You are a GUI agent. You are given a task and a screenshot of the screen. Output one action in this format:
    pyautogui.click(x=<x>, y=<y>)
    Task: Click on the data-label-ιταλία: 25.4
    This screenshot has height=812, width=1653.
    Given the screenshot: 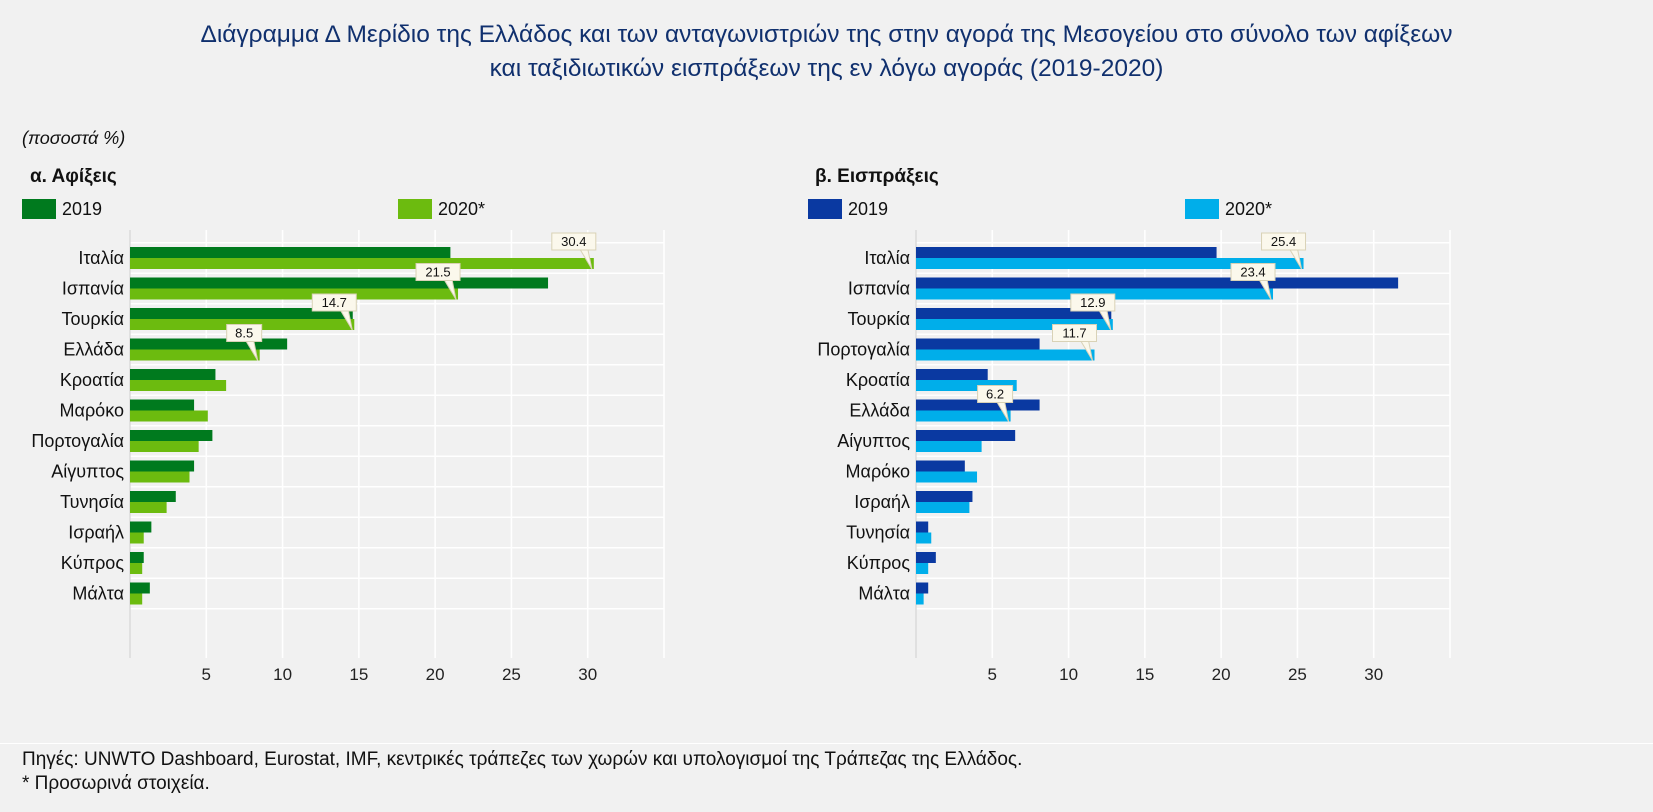 What is the action you would take?
    pyautogui.click(x=1284, y=251)
    